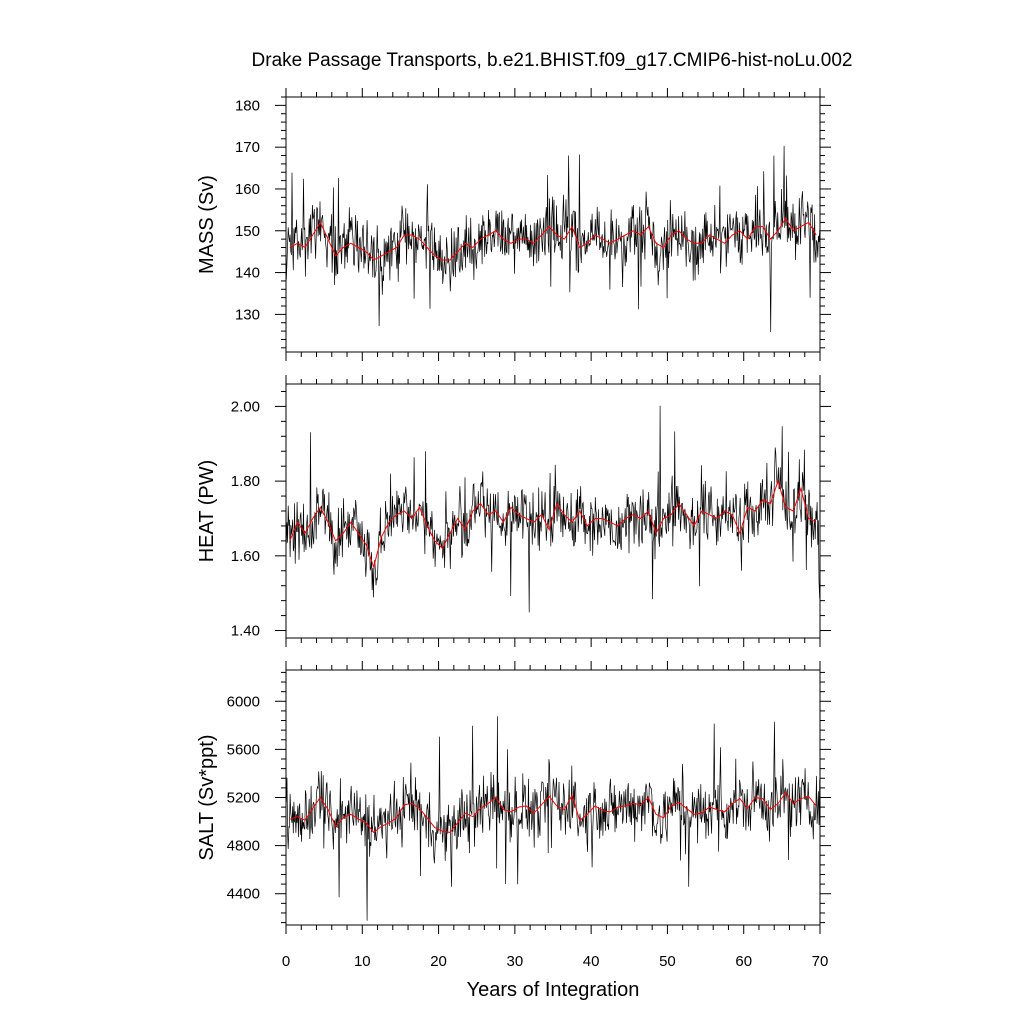 This screenshot has height=1024, width=1024. What do you see at coordinates (591, 961) in the screenshot?
I see `x-tick-label: 40` at bounding box center [591, 961].